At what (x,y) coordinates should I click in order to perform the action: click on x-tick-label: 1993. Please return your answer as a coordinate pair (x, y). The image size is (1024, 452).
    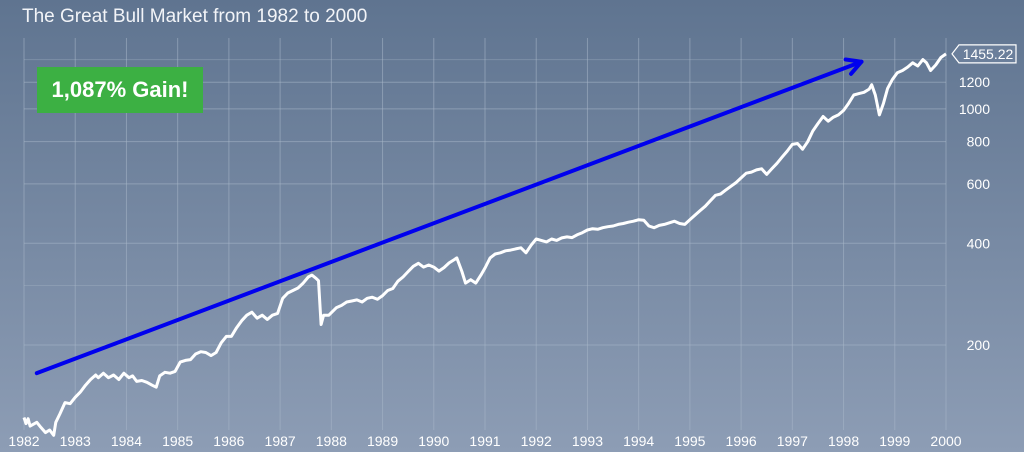
    Looking at the image, I should click on (587, 441).